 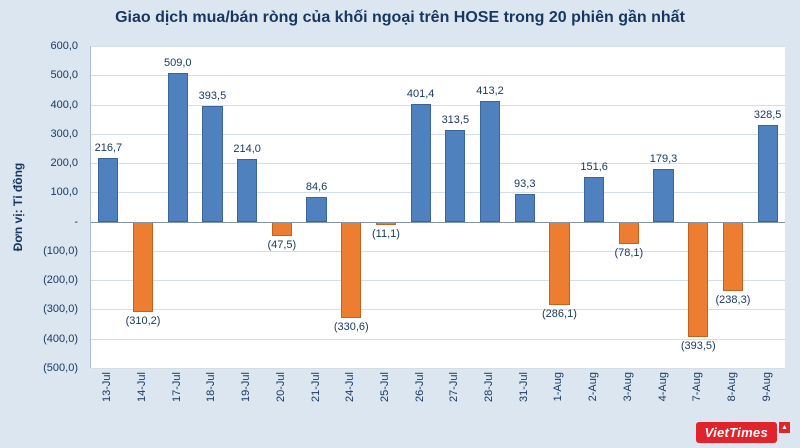 I want to click on y-tick-label: (500,0), so click(x=60, y=368).